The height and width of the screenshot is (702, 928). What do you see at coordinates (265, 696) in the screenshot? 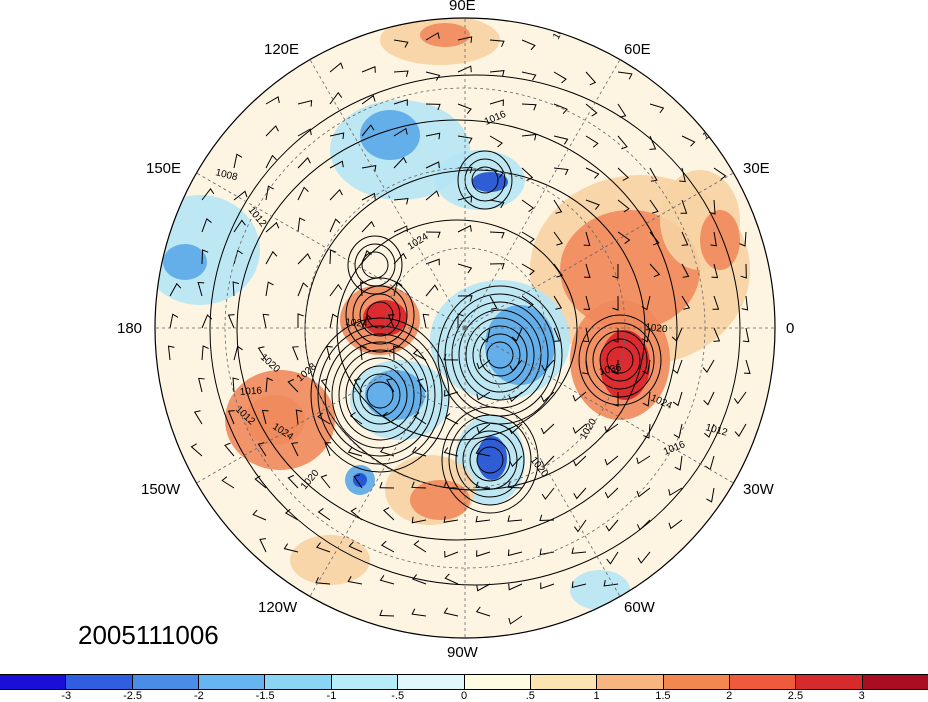
I see `color-bar-tick-label: -1.5` at bounding box center [265, 696].